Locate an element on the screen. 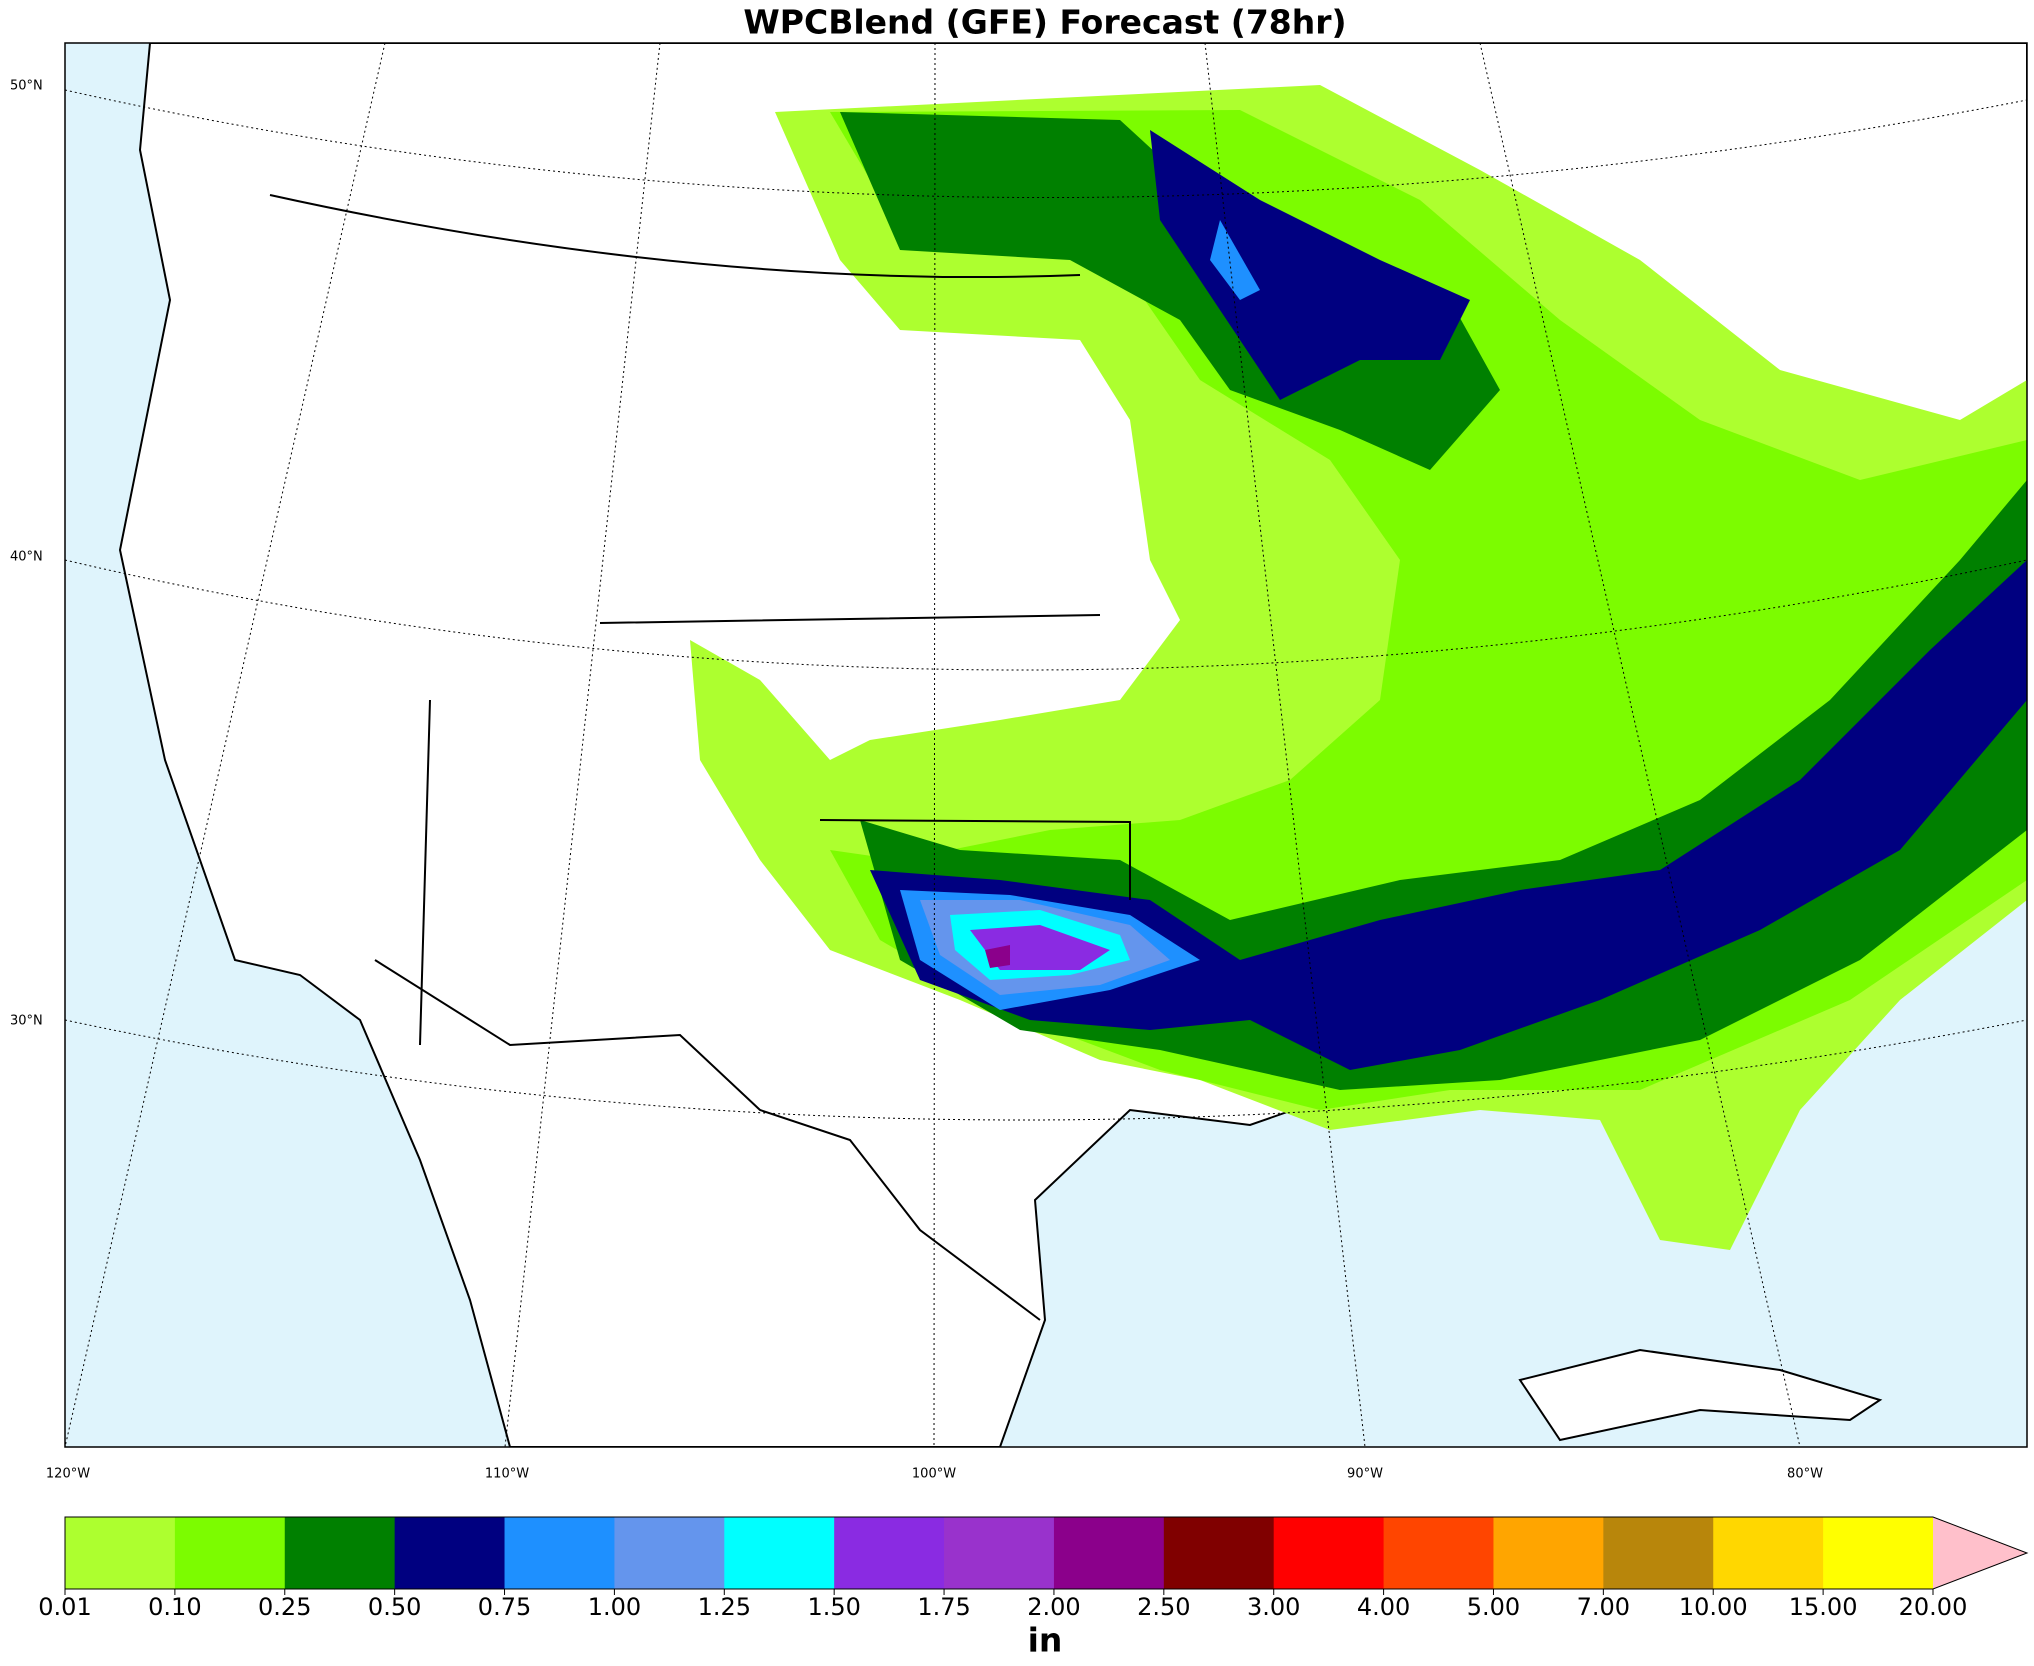 The image size is (2034, 1666). colorbar-label: 0.10 is located at coordinates (174, 1607).